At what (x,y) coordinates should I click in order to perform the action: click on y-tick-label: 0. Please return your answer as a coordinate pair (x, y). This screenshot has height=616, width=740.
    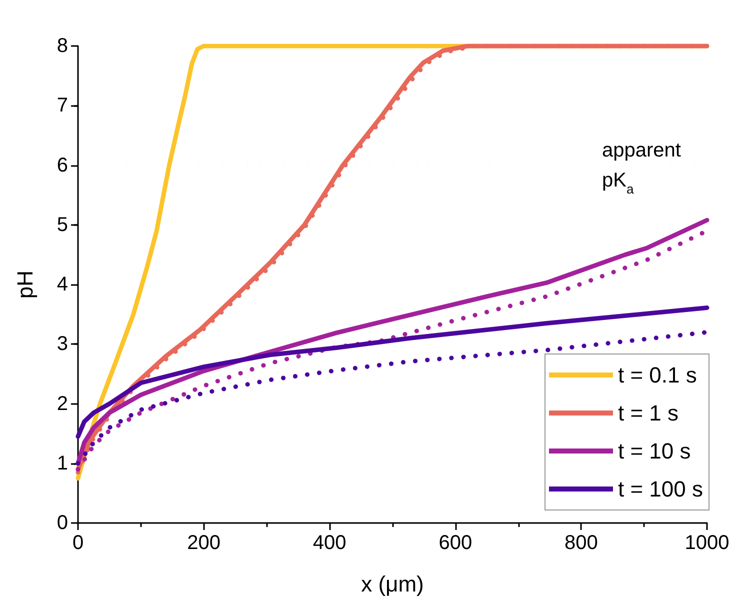
    Looking at the image, I should click on (62, 523).